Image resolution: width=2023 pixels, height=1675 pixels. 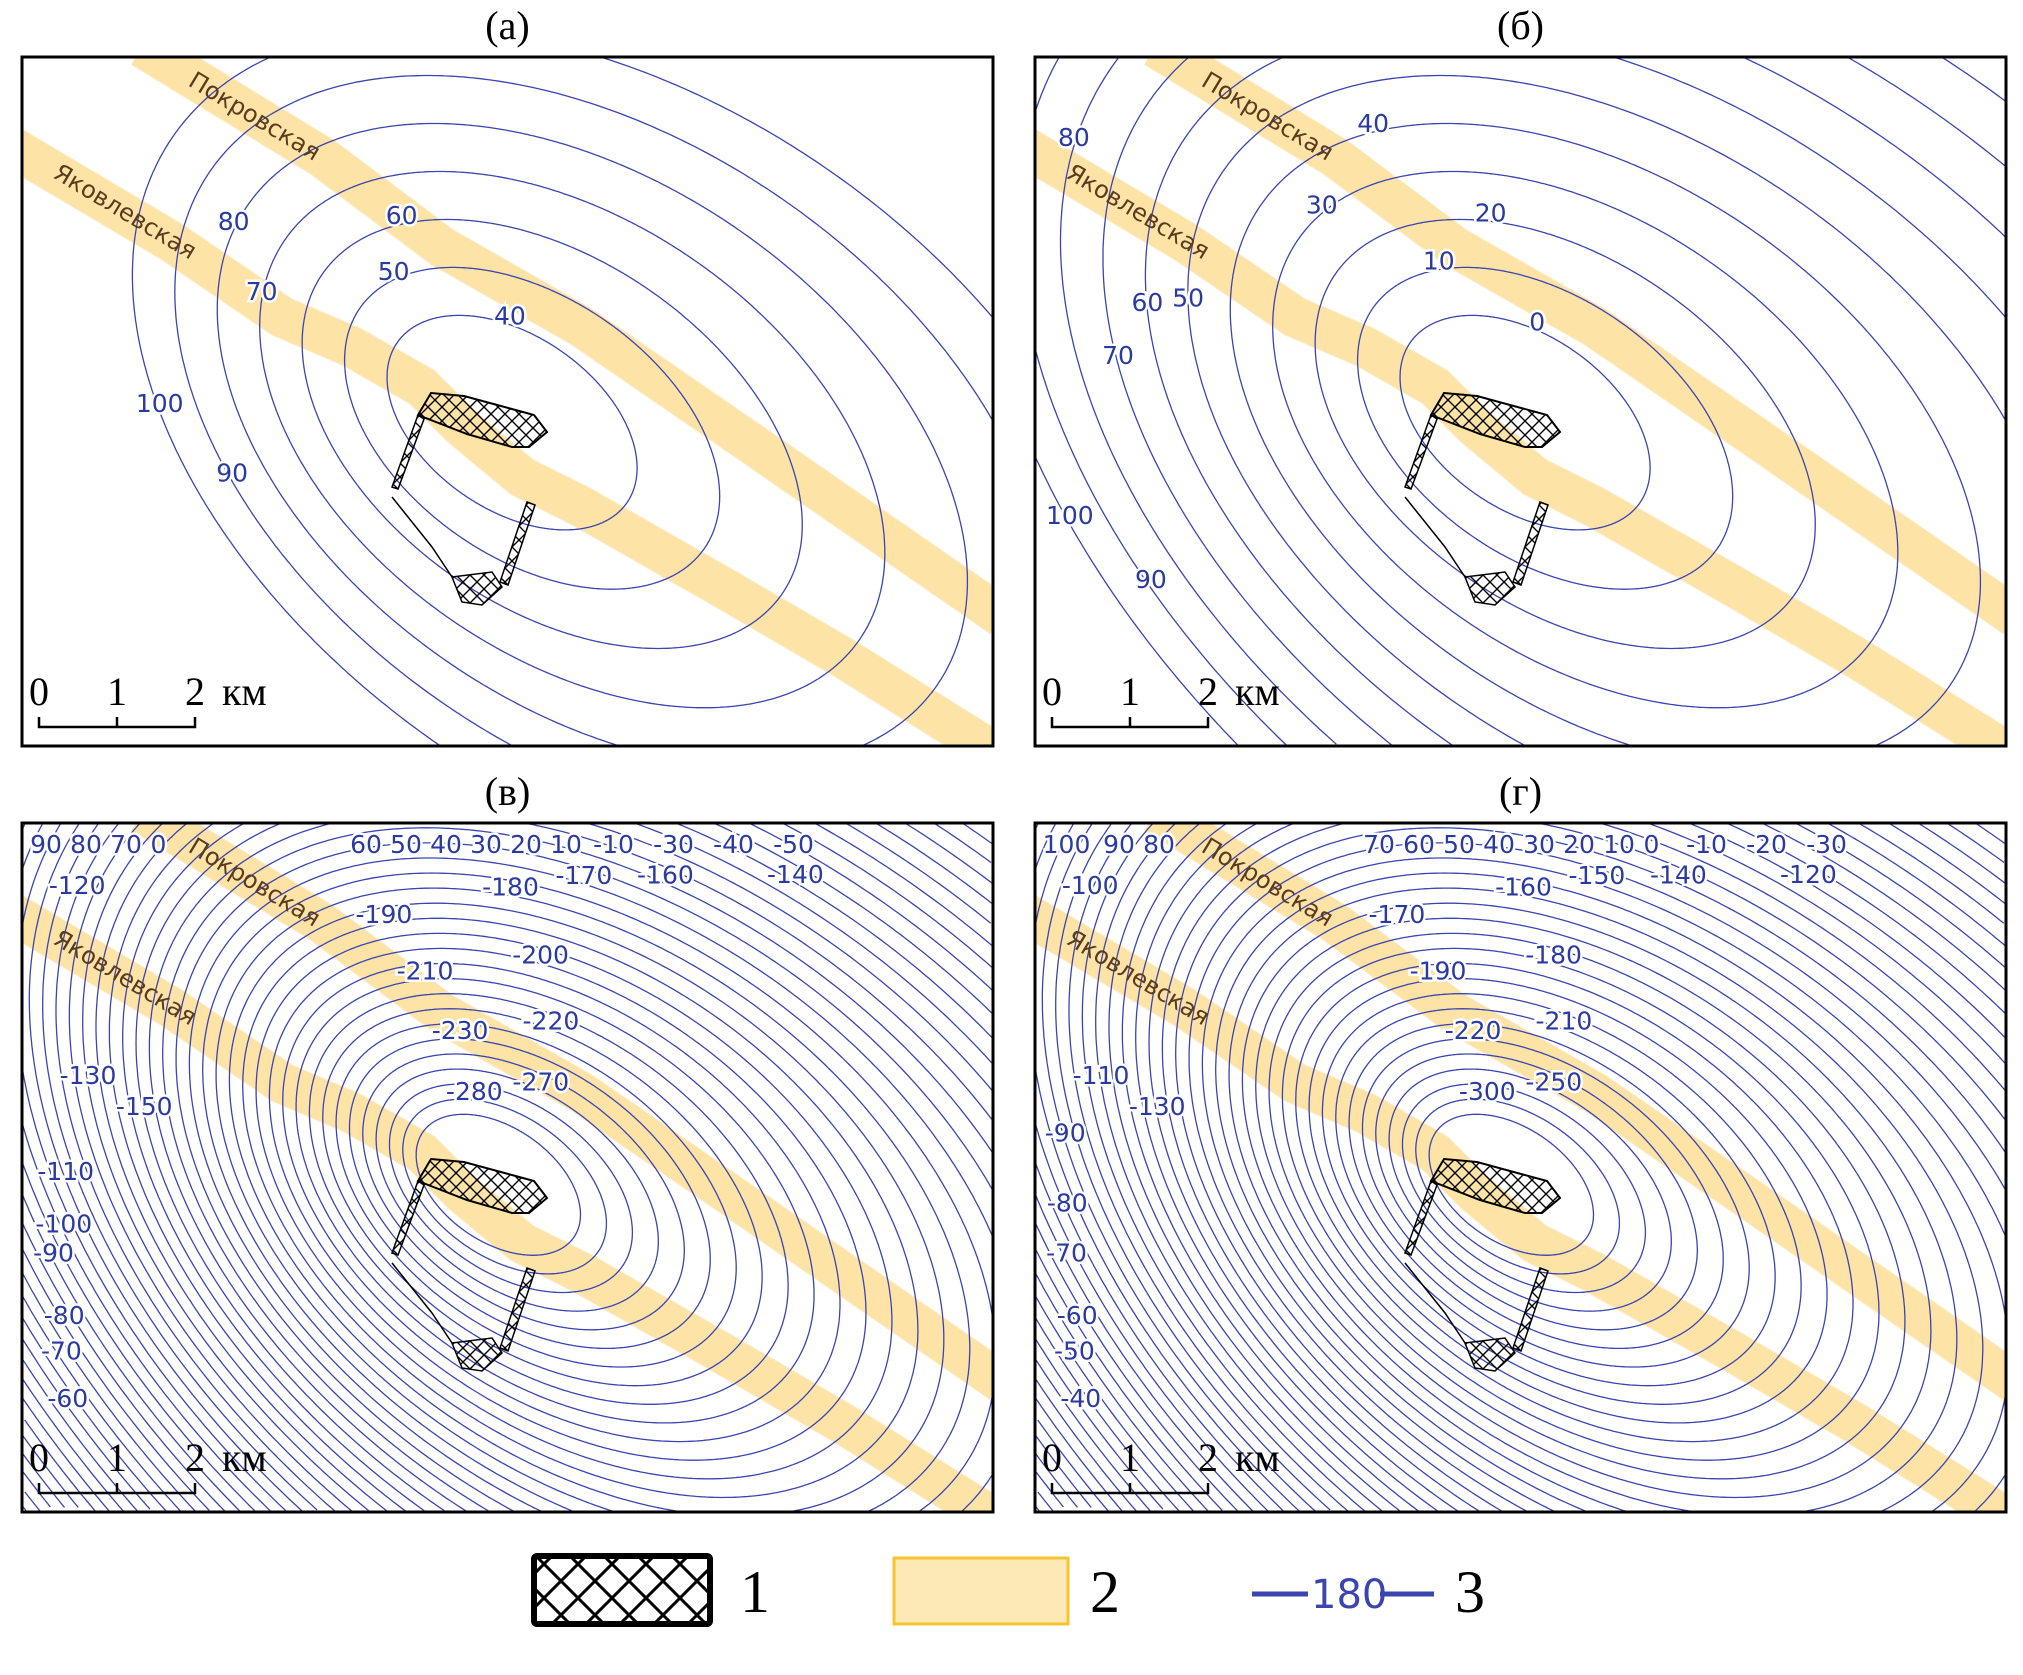 What do you see at coordinates (1421, 451) in the screenshot?
I see `hatched-strip-west` at bounding box center [1421, 451].